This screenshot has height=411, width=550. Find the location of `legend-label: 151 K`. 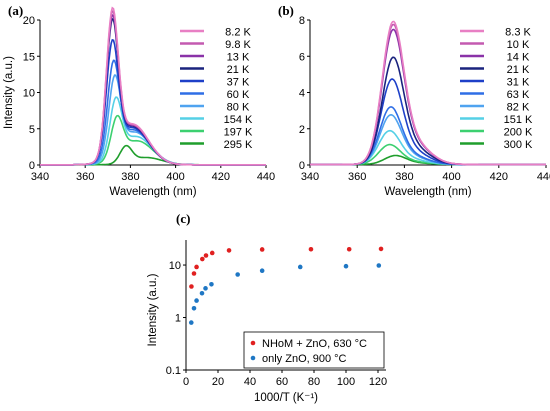

legend-label: 151 K is located at coordinates (518, 120).